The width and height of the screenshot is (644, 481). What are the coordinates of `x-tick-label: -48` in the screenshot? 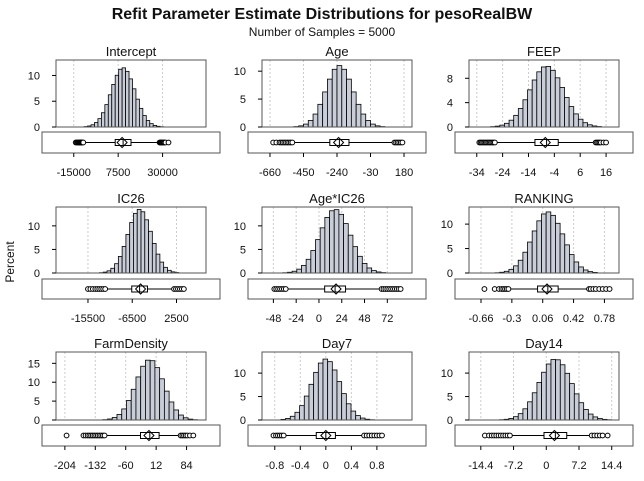 It's located at (273, 319).